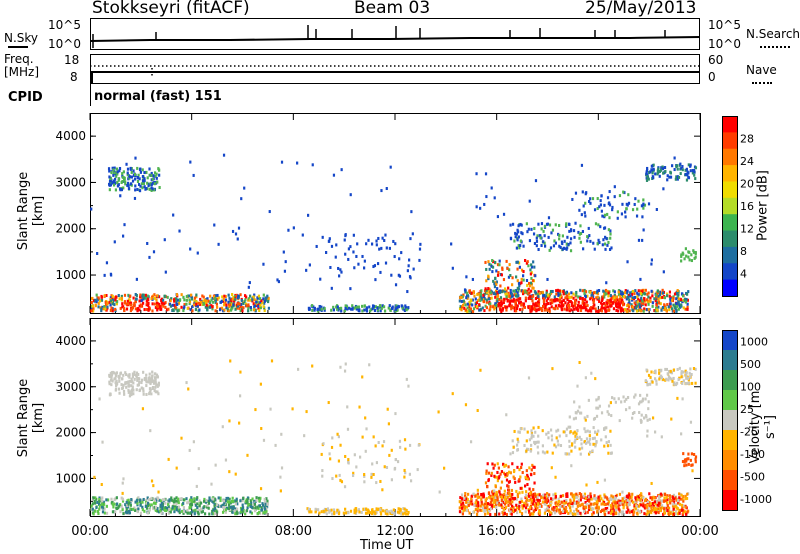 This screenshot has height=554, width=800. I want to click on colorbar-tick-label: -25, so click(749, 431).